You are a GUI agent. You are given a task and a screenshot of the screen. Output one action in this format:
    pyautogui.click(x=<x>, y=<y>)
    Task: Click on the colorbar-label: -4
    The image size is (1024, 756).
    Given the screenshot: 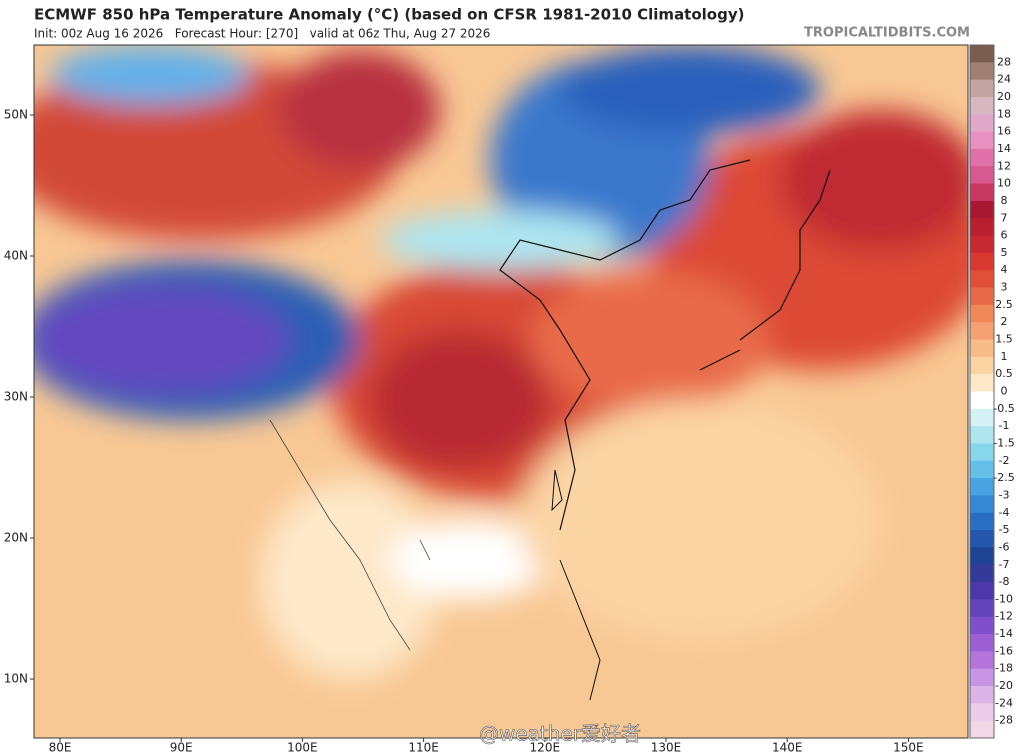 What is the action you would take?
    pyautogui.click(x=1004, y=512)
    